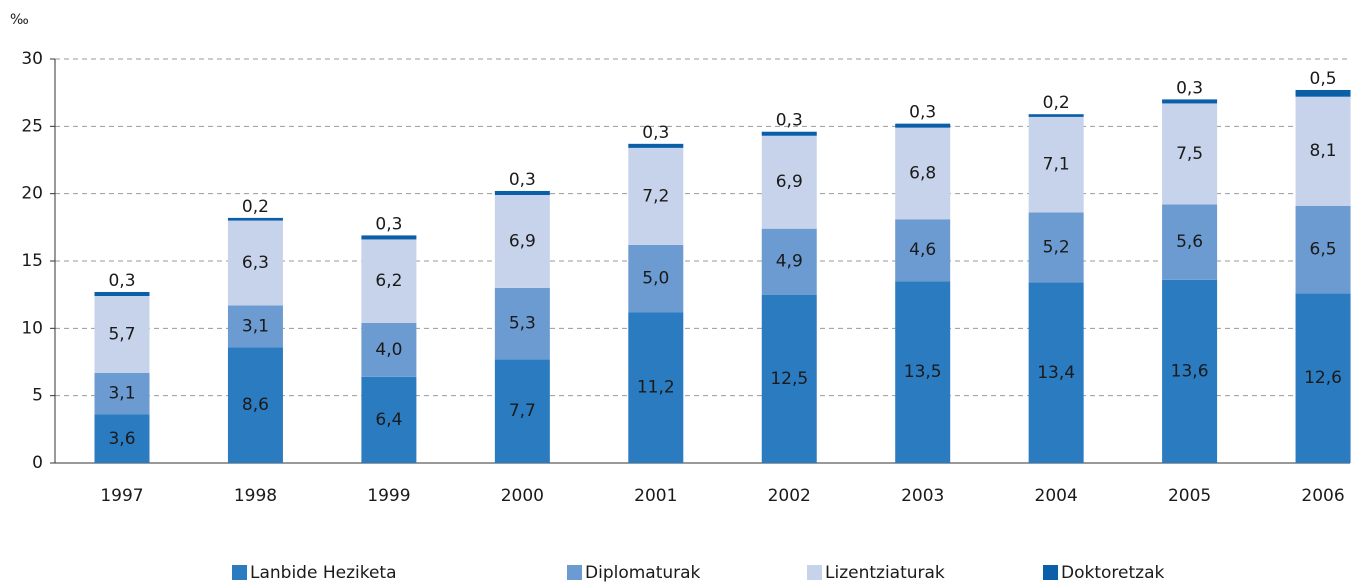 This screenshot has width=1362, height=583. I want to click on x-tick-label: 2001, so click(655, 496).